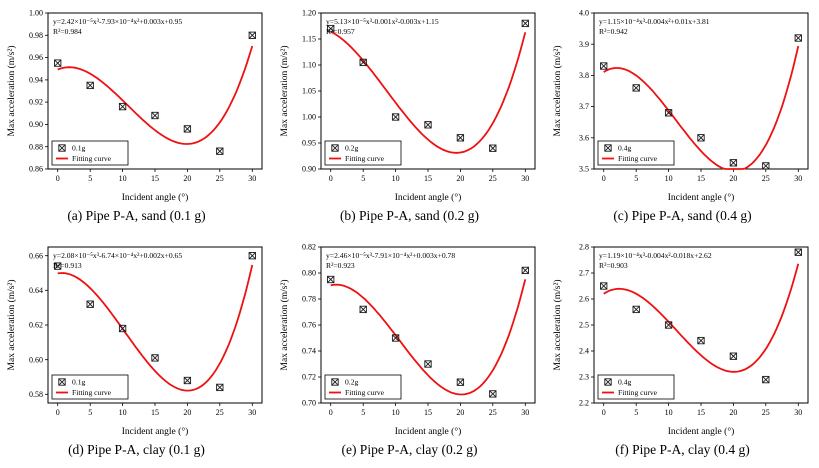  Describe the element at coordinates (584, 247) in the screenshot. I see `svg-text: 2.8` at that location.